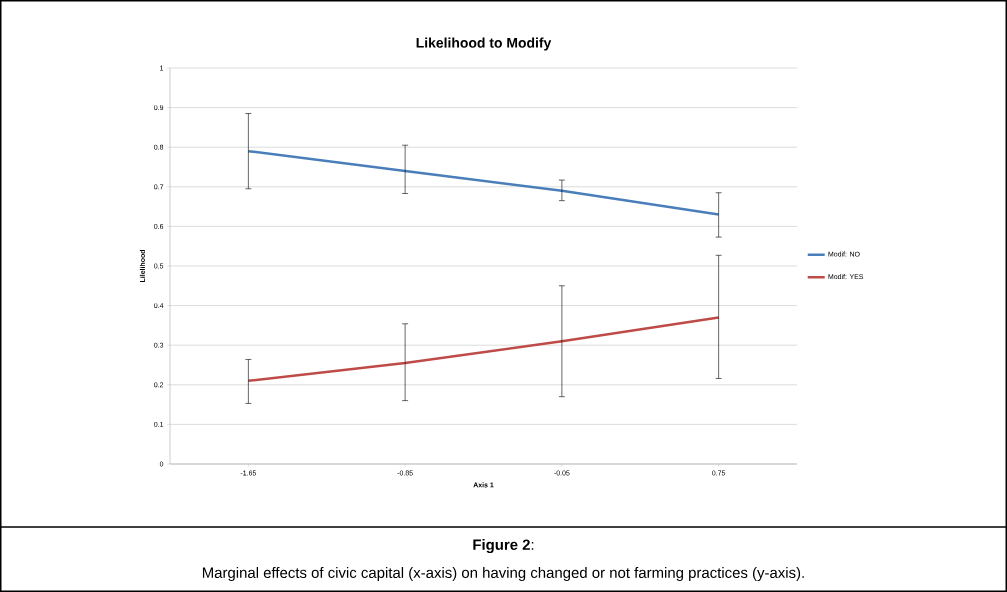 The height and width of the screenshot is (592, 1007). I want to click on chart-title: Likelihood to Modify, so click(484, 44).